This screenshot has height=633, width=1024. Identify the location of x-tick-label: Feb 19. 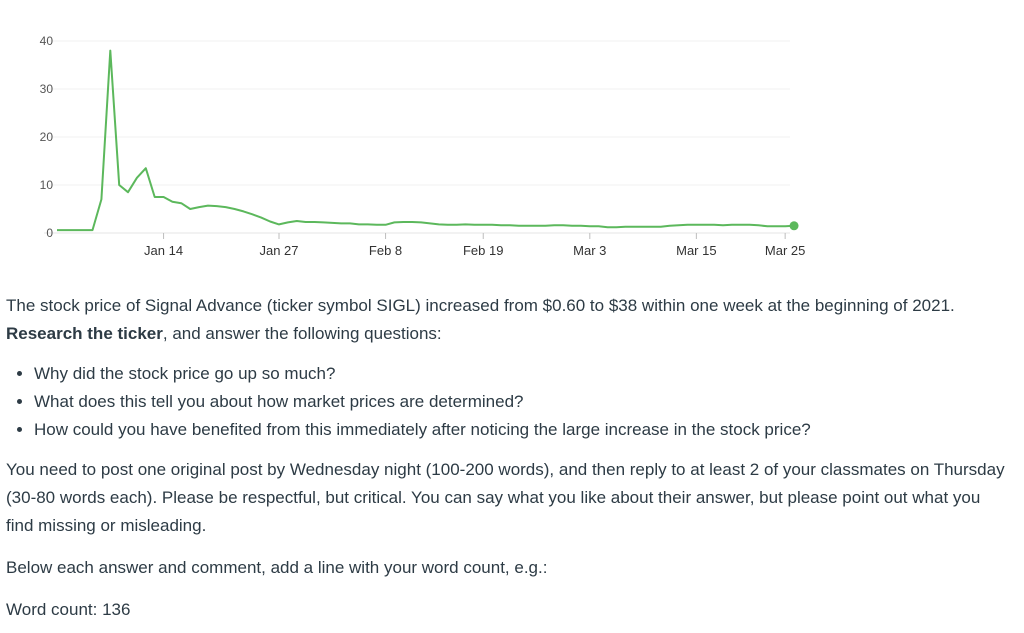
(483, 250).